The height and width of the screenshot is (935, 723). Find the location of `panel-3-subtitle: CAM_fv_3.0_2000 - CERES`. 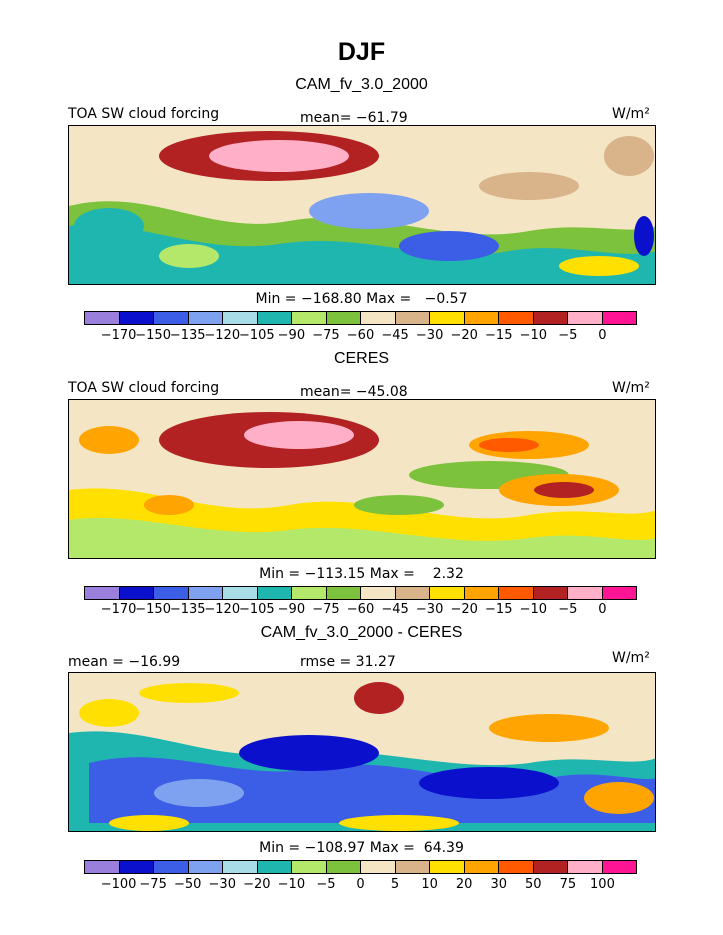

panel-3-subtitle: CAM_fv_3.0_2000 - CERES is located at coordinates (361, 632).